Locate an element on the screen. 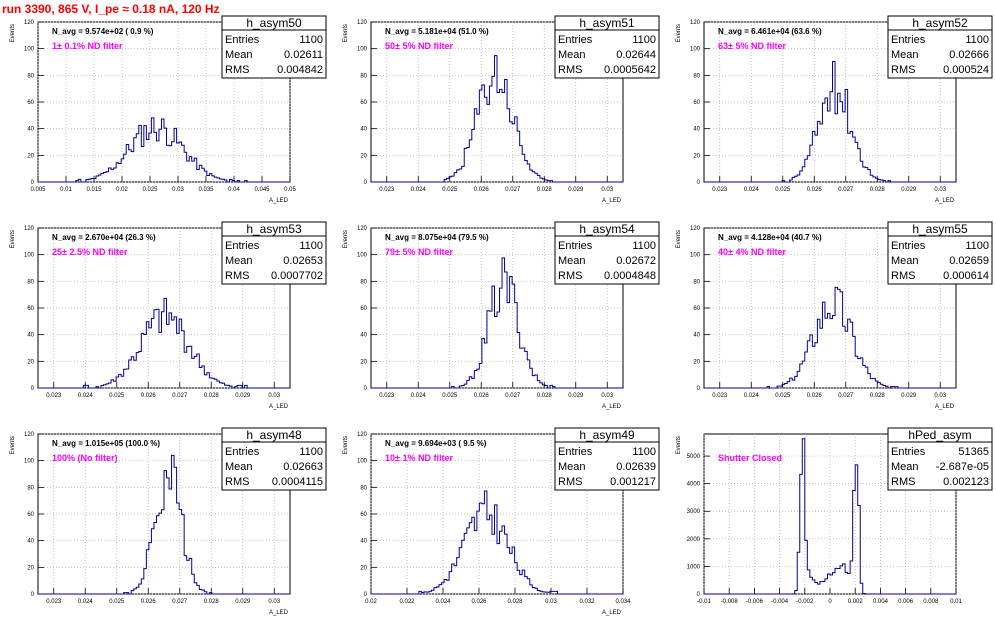 This screenshot has height=622, width=996. run-title: run 3390, 865 V, I_pe ≈ 0.18 nA, 120 Hz is located at coordinates (111, 9).